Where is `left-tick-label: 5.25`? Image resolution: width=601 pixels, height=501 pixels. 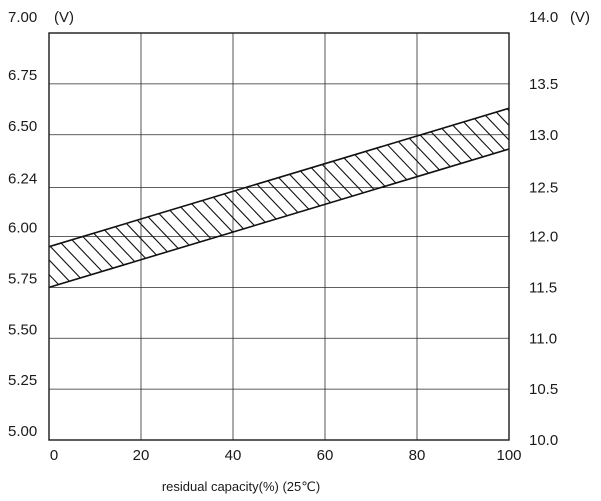 left-tick-label: 5.25 is located at coordinates (22, 380).